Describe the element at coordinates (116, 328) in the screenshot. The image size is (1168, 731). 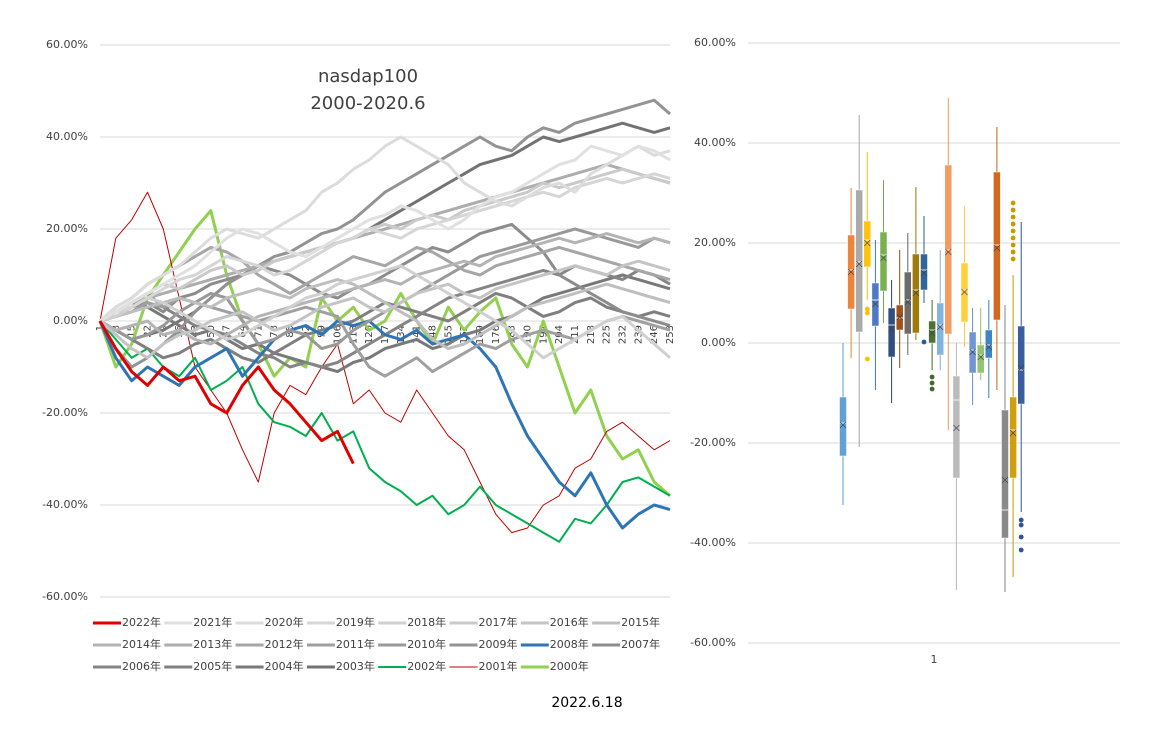
I see `x-tick-label: 8` at that location.